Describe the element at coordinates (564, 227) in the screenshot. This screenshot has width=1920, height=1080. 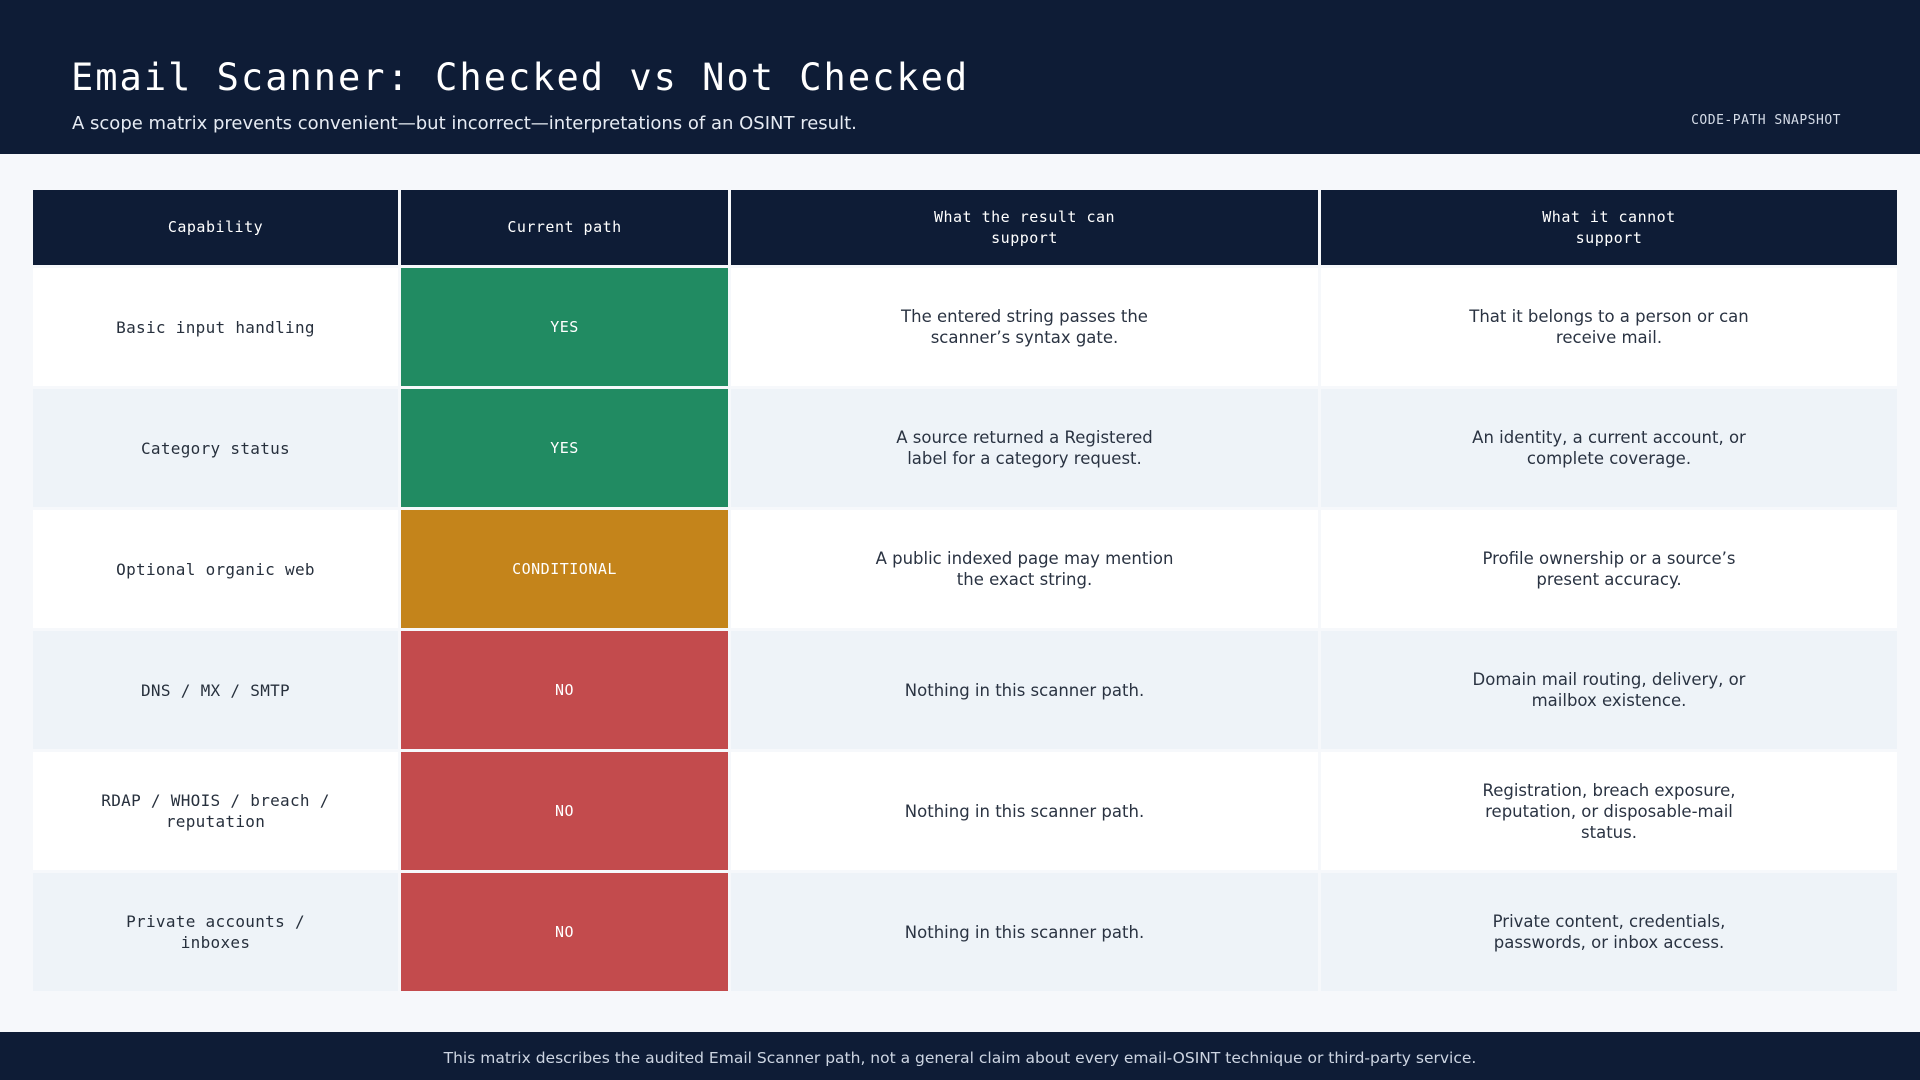
I see `column-header-current-path: Current path` at that location.